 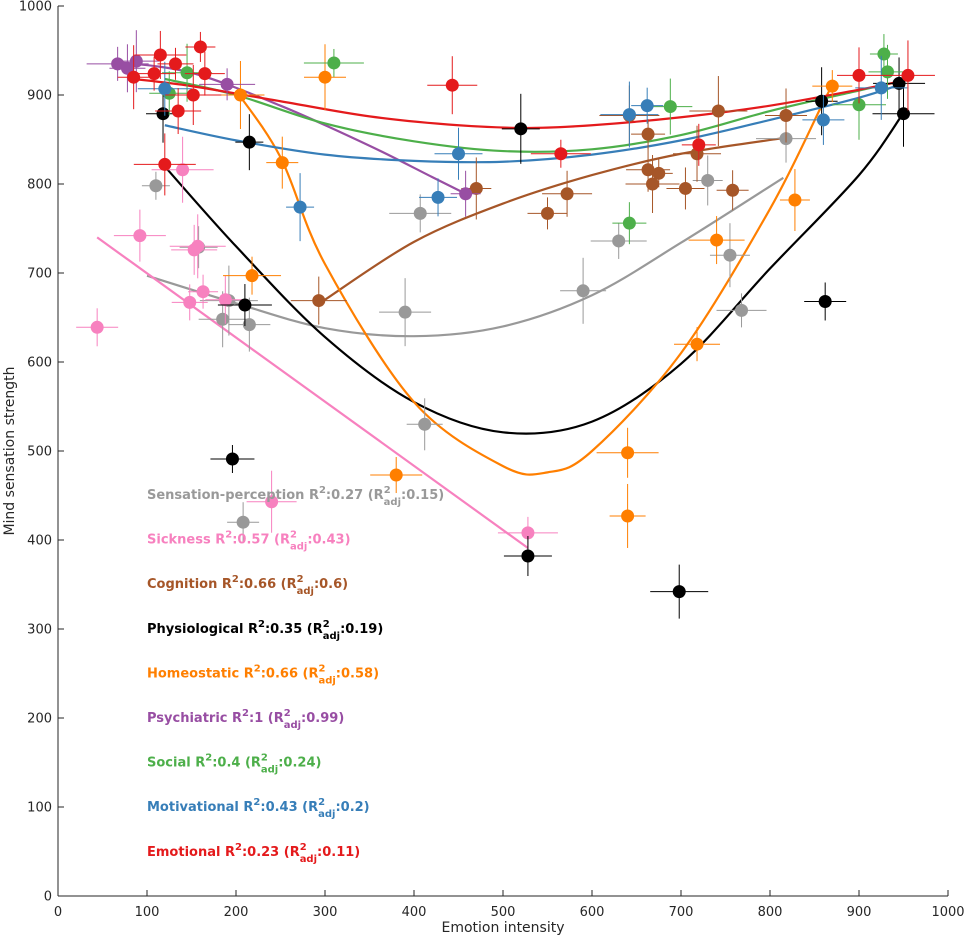 I want to click on x-tick-label: 0, so click(x=58, y=912).